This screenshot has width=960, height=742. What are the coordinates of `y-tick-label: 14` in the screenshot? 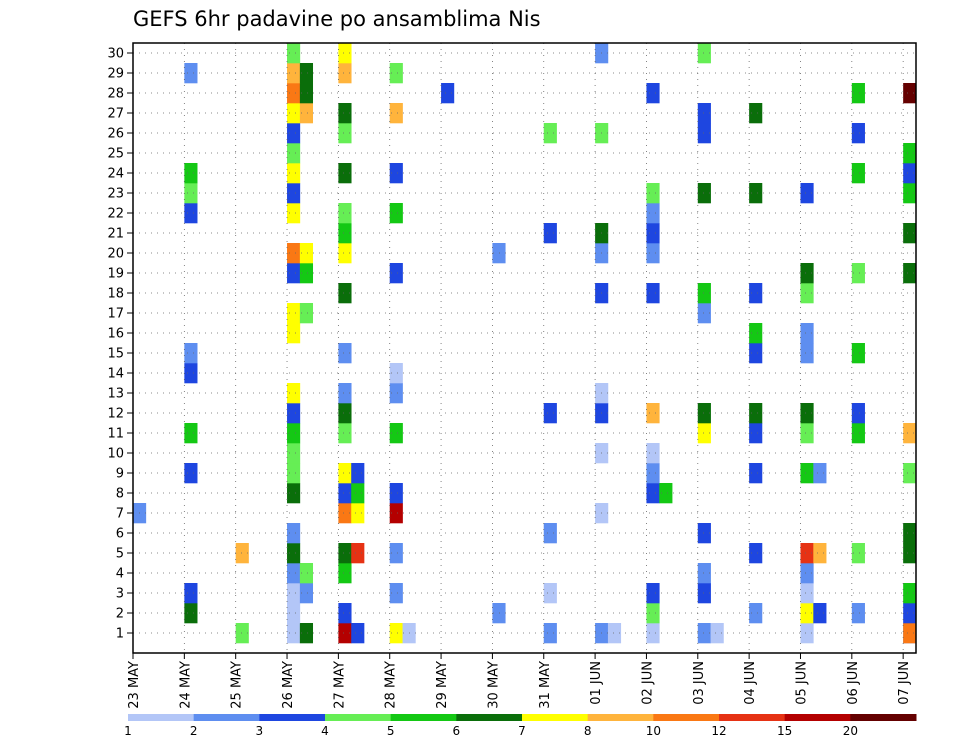 It's located at (115, 374).